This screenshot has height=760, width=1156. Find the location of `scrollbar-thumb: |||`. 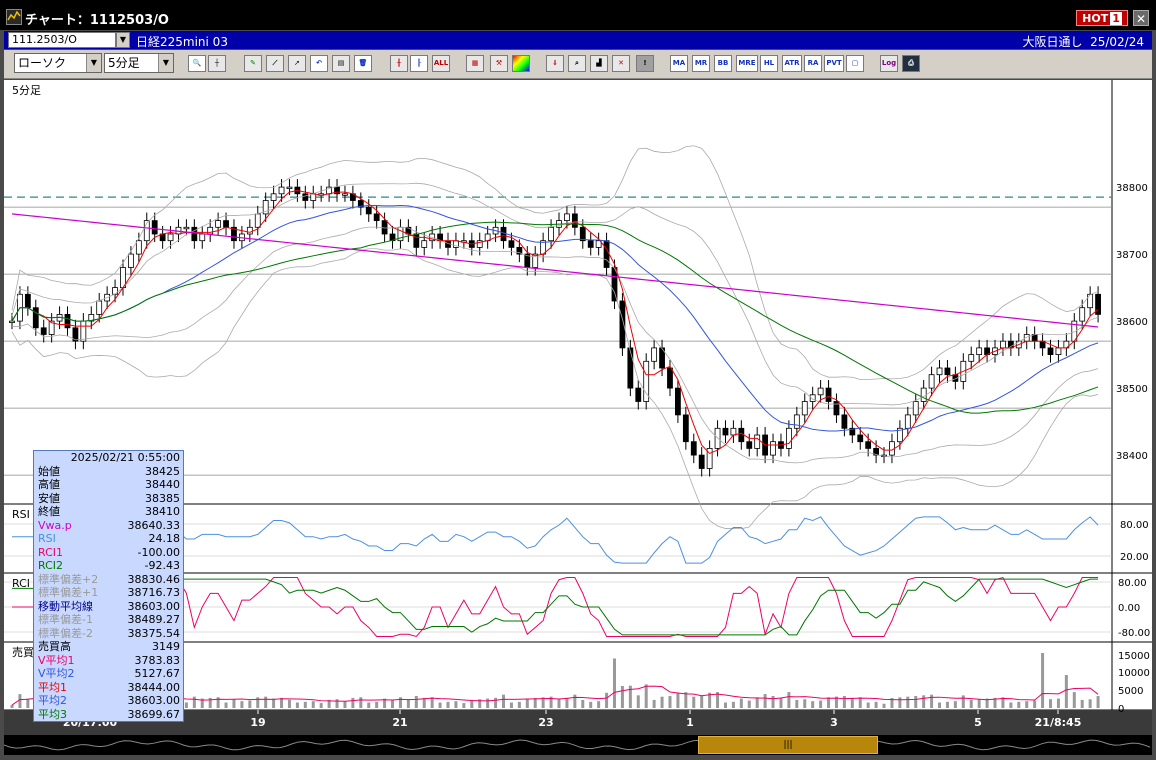

scrollbar-thumb: ||| is located at coordinates (788, 745).